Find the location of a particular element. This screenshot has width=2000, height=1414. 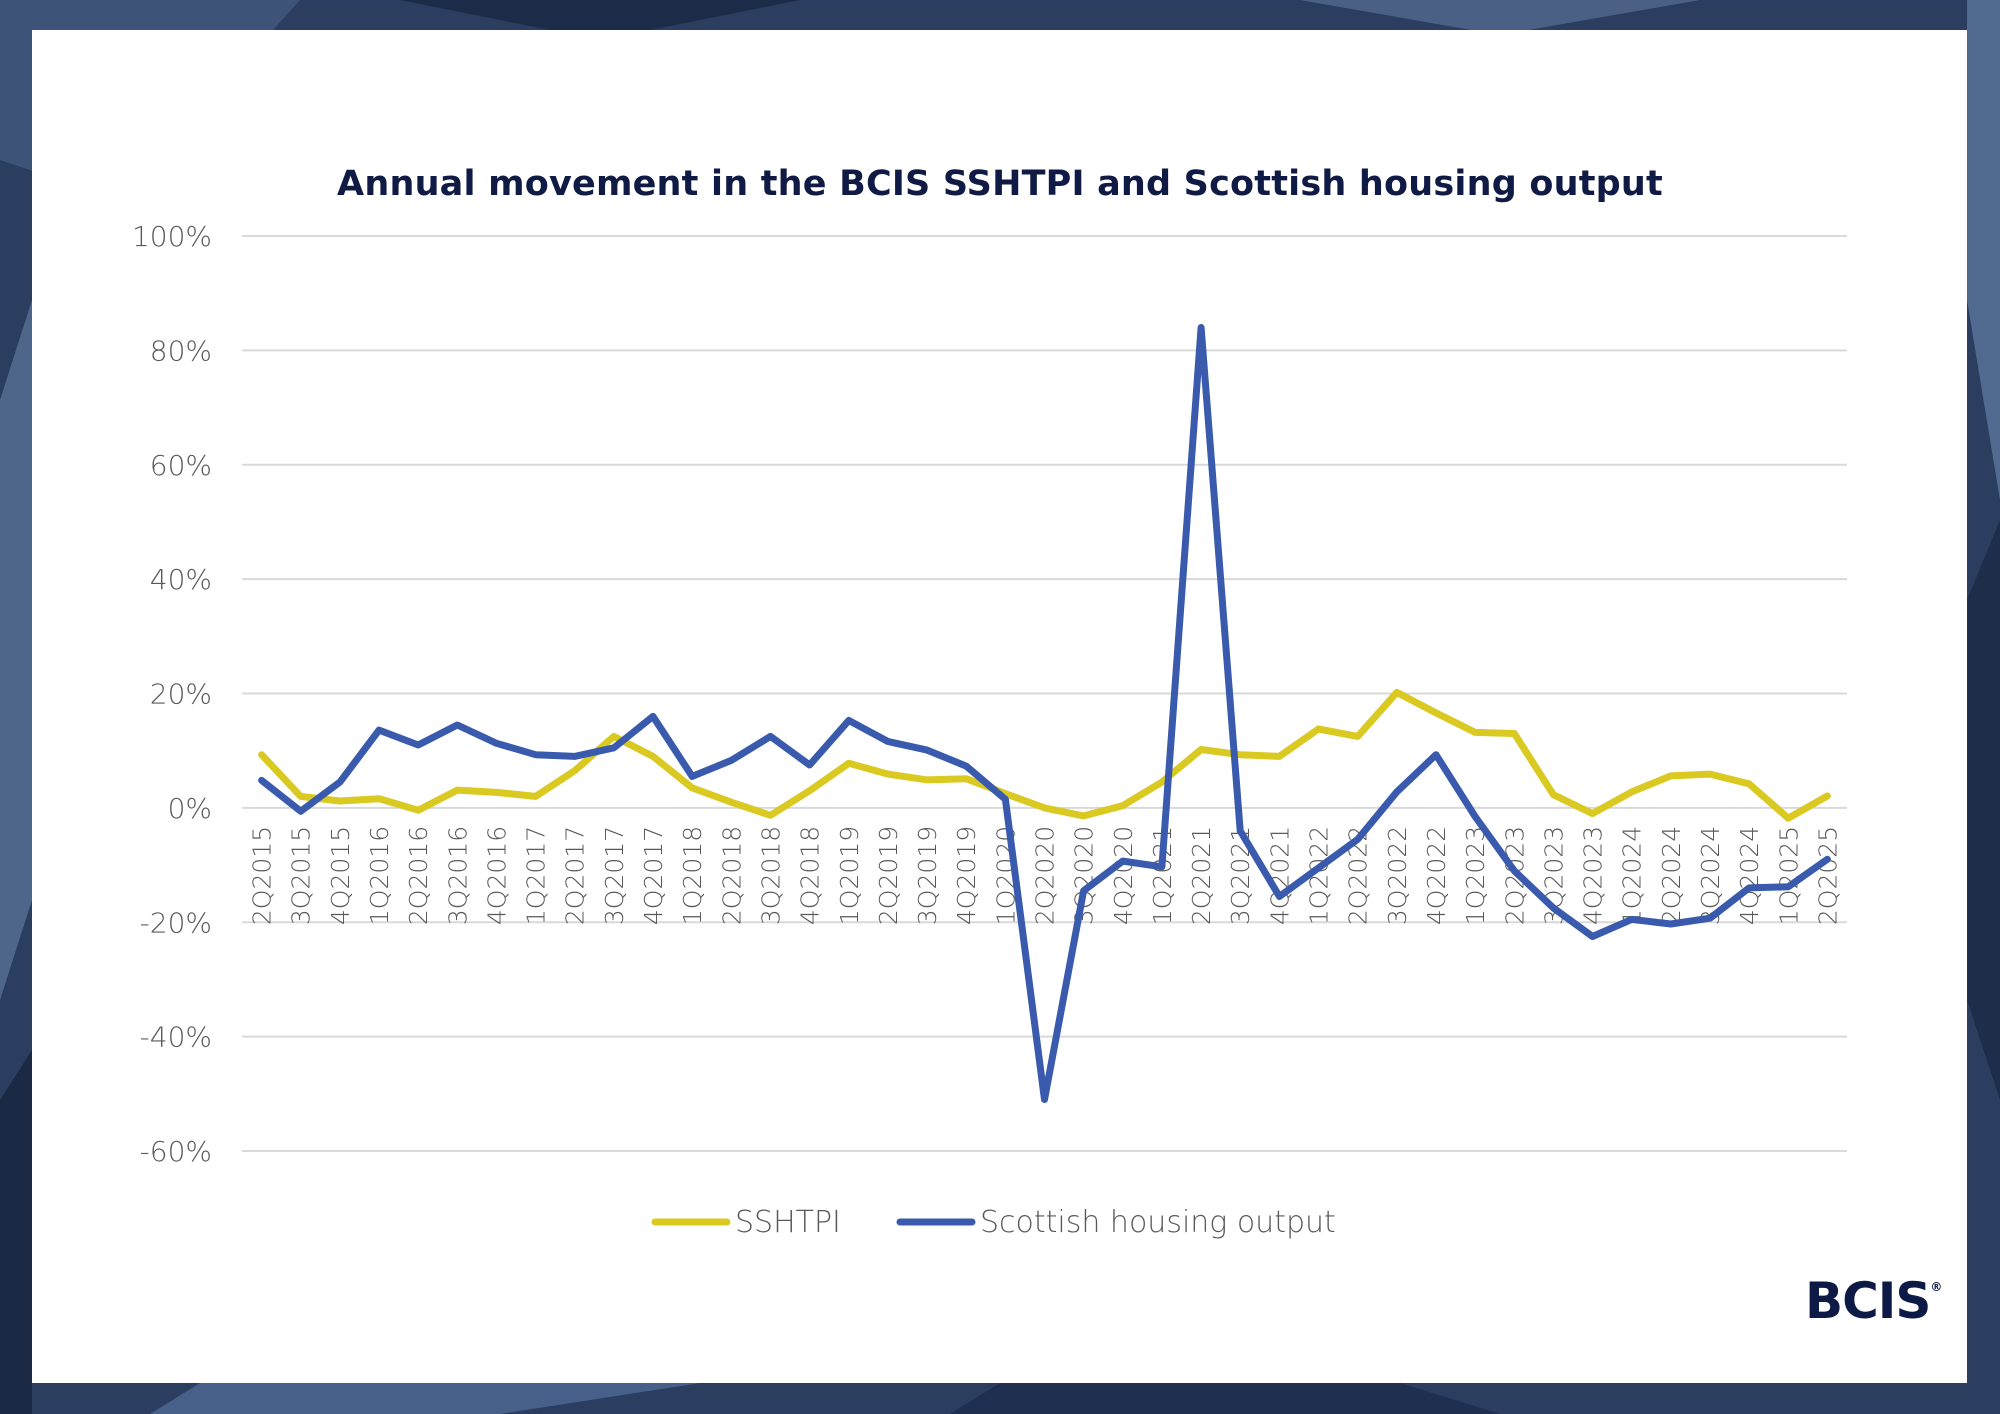

x-tick-label: 2Q2024 is located at coordinates (1671, 875).